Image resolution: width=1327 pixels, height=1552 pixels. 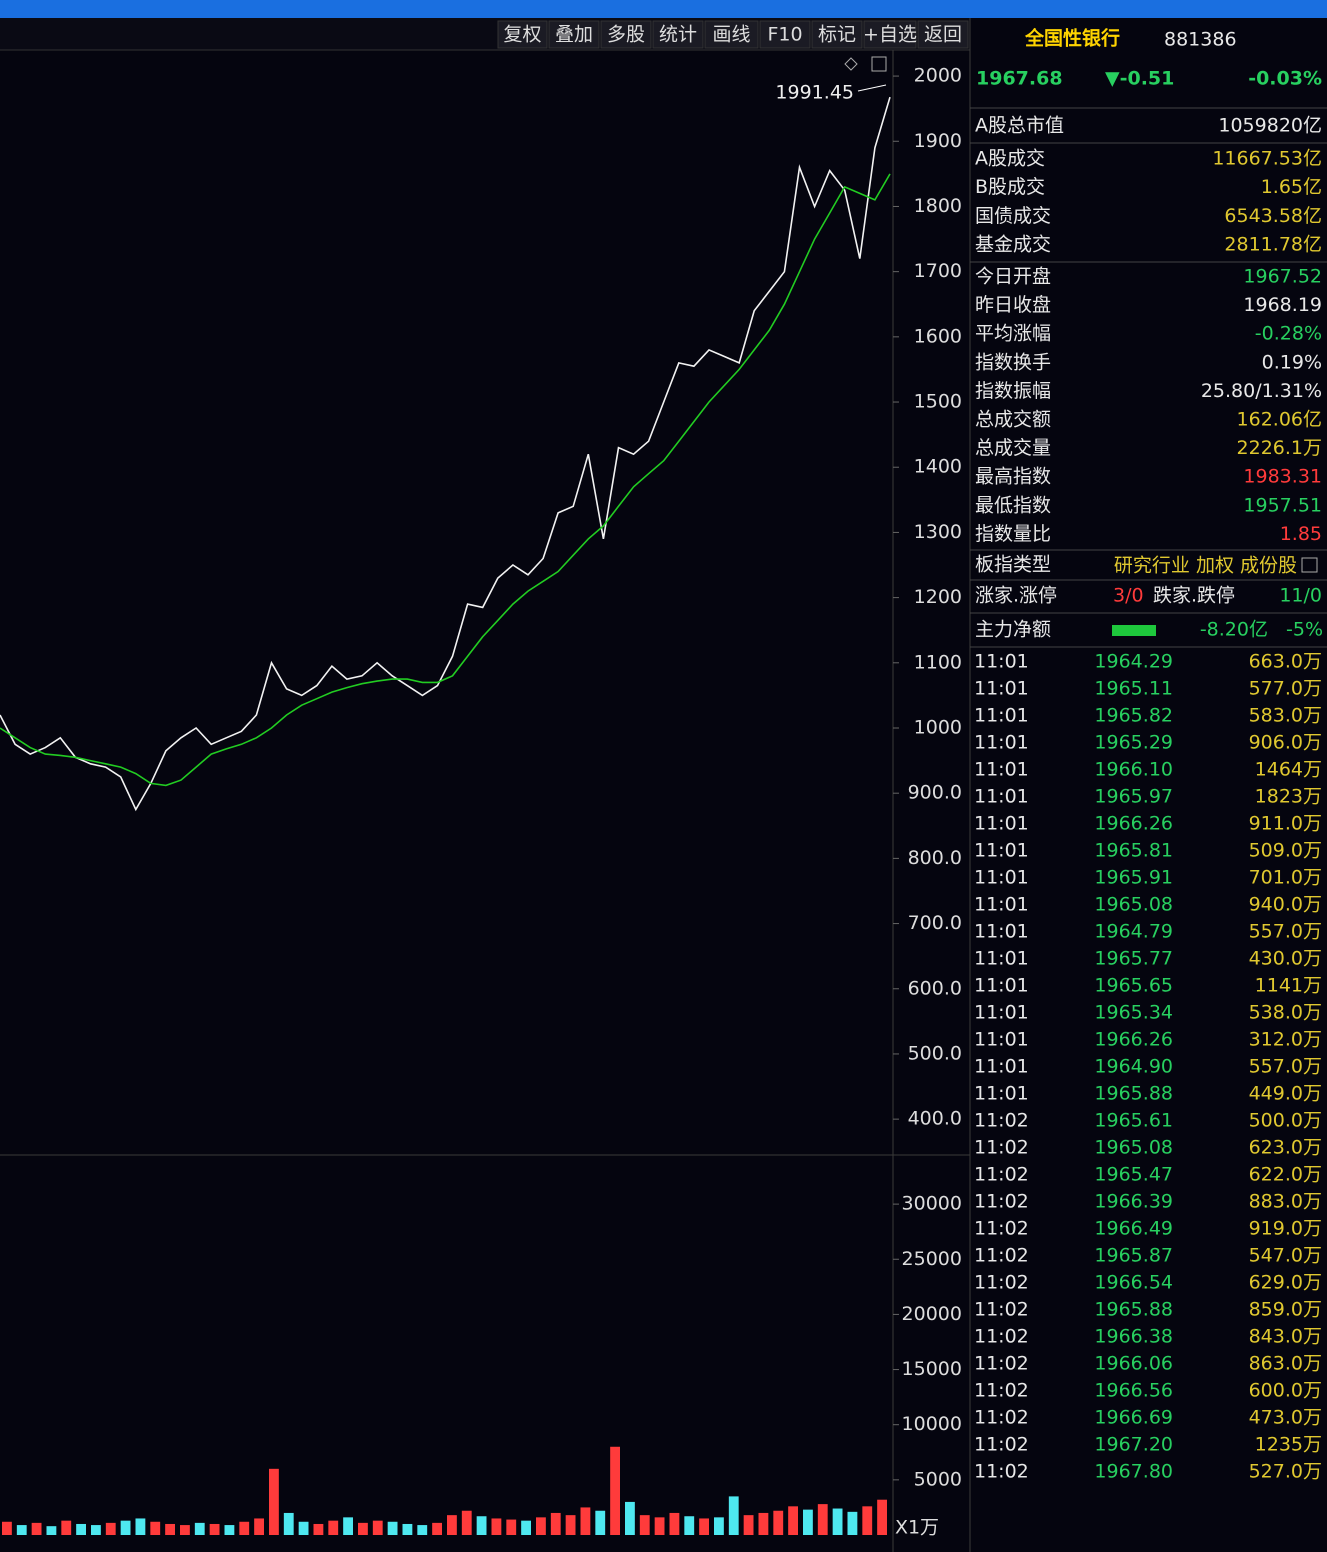 What do you see at coordinates (938, 662) in the screenshot?
I see `y-tick-label: 1100` at bounding box center [938, 662].